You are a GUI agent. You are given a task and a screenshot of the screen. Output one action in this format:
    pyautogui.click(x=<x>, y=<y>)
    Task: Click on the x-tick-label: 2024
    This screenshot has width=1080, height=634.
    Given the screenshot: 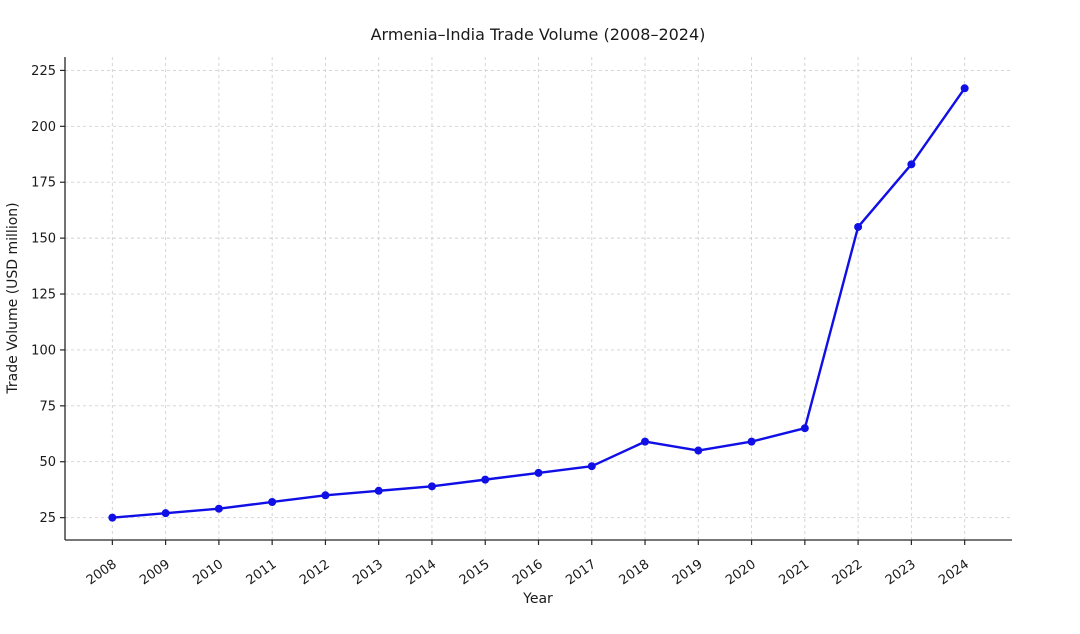 What is the action you would take?
    pyautogui.click(x=954, y=572)
    